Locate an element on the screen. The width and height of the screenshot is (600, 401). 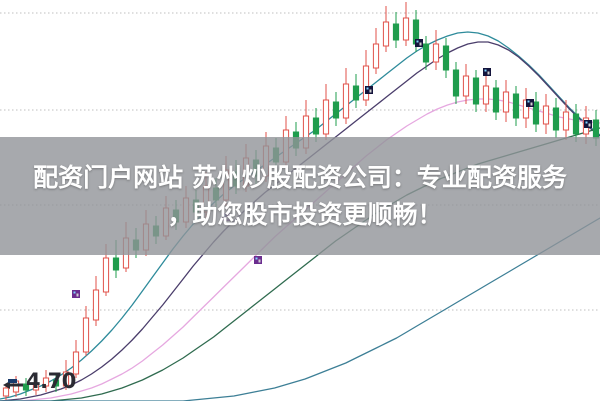
promo-line-2: ，助您股市投资更顺畅！ is located at coordinates (305, 214).